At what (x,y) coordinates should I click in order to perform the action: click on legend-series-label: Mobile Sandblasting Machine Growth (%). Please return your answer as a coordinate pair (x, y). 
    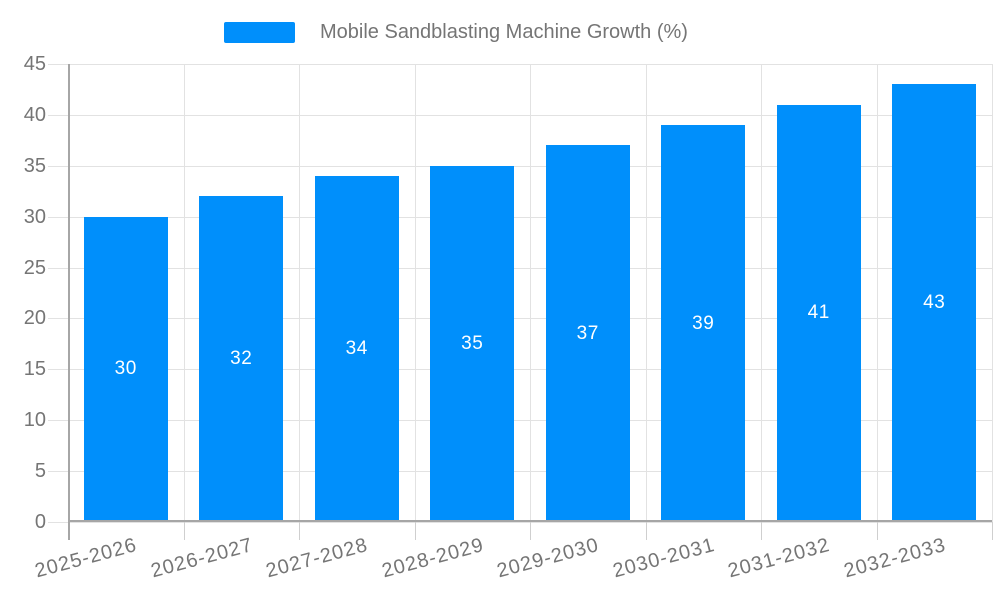
    Looking at the image, I should click on (504, 32).